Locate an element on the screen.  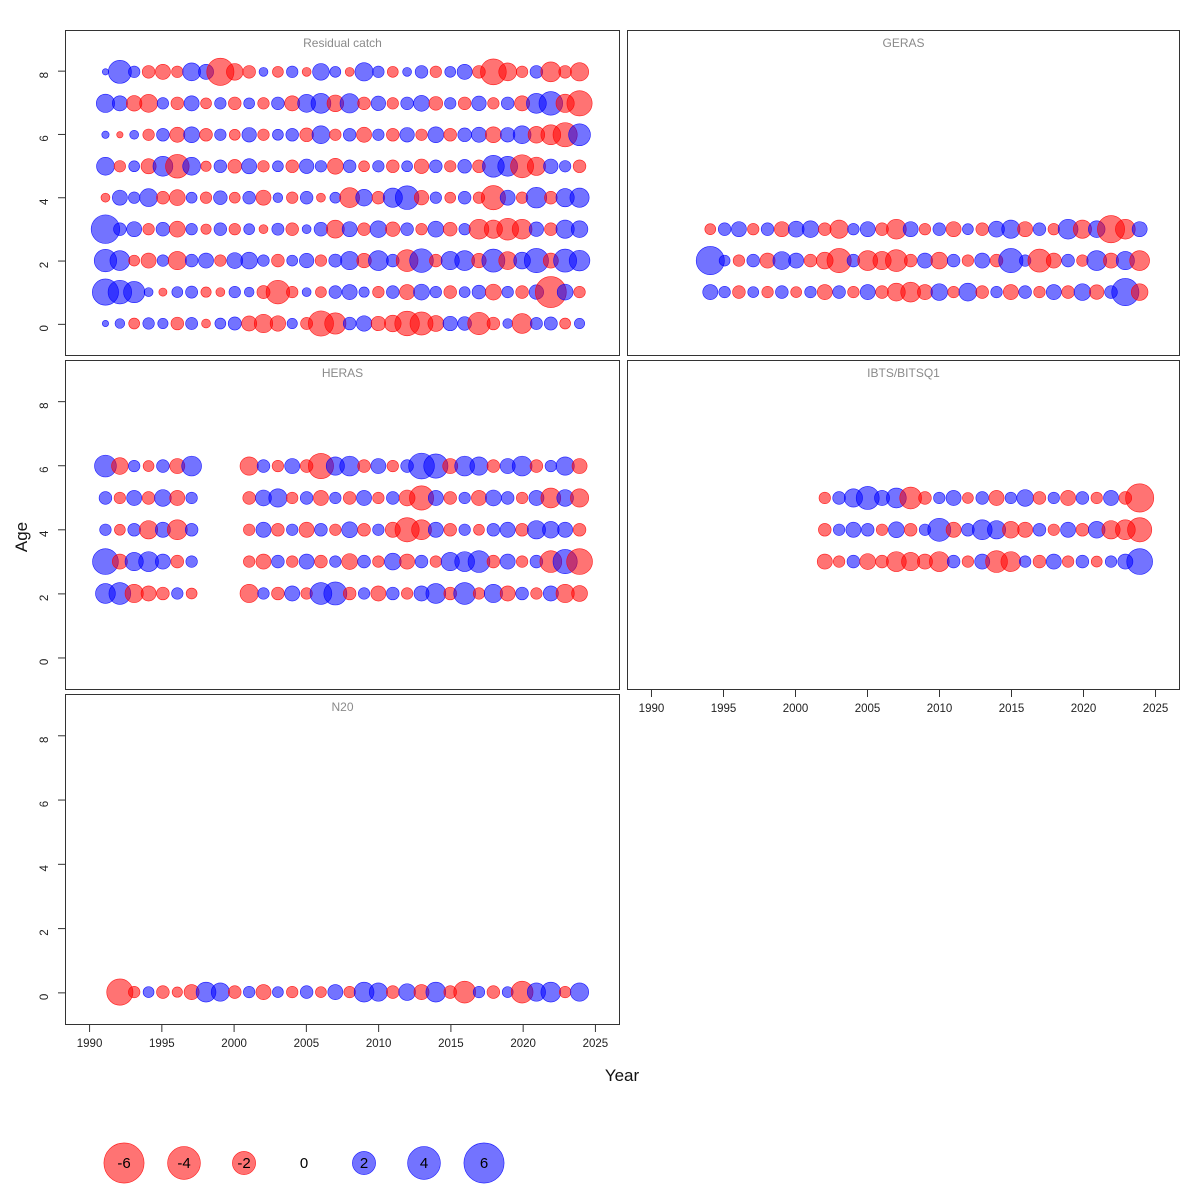
legend-value-label: -2 is located at coordinates (243, 1163).